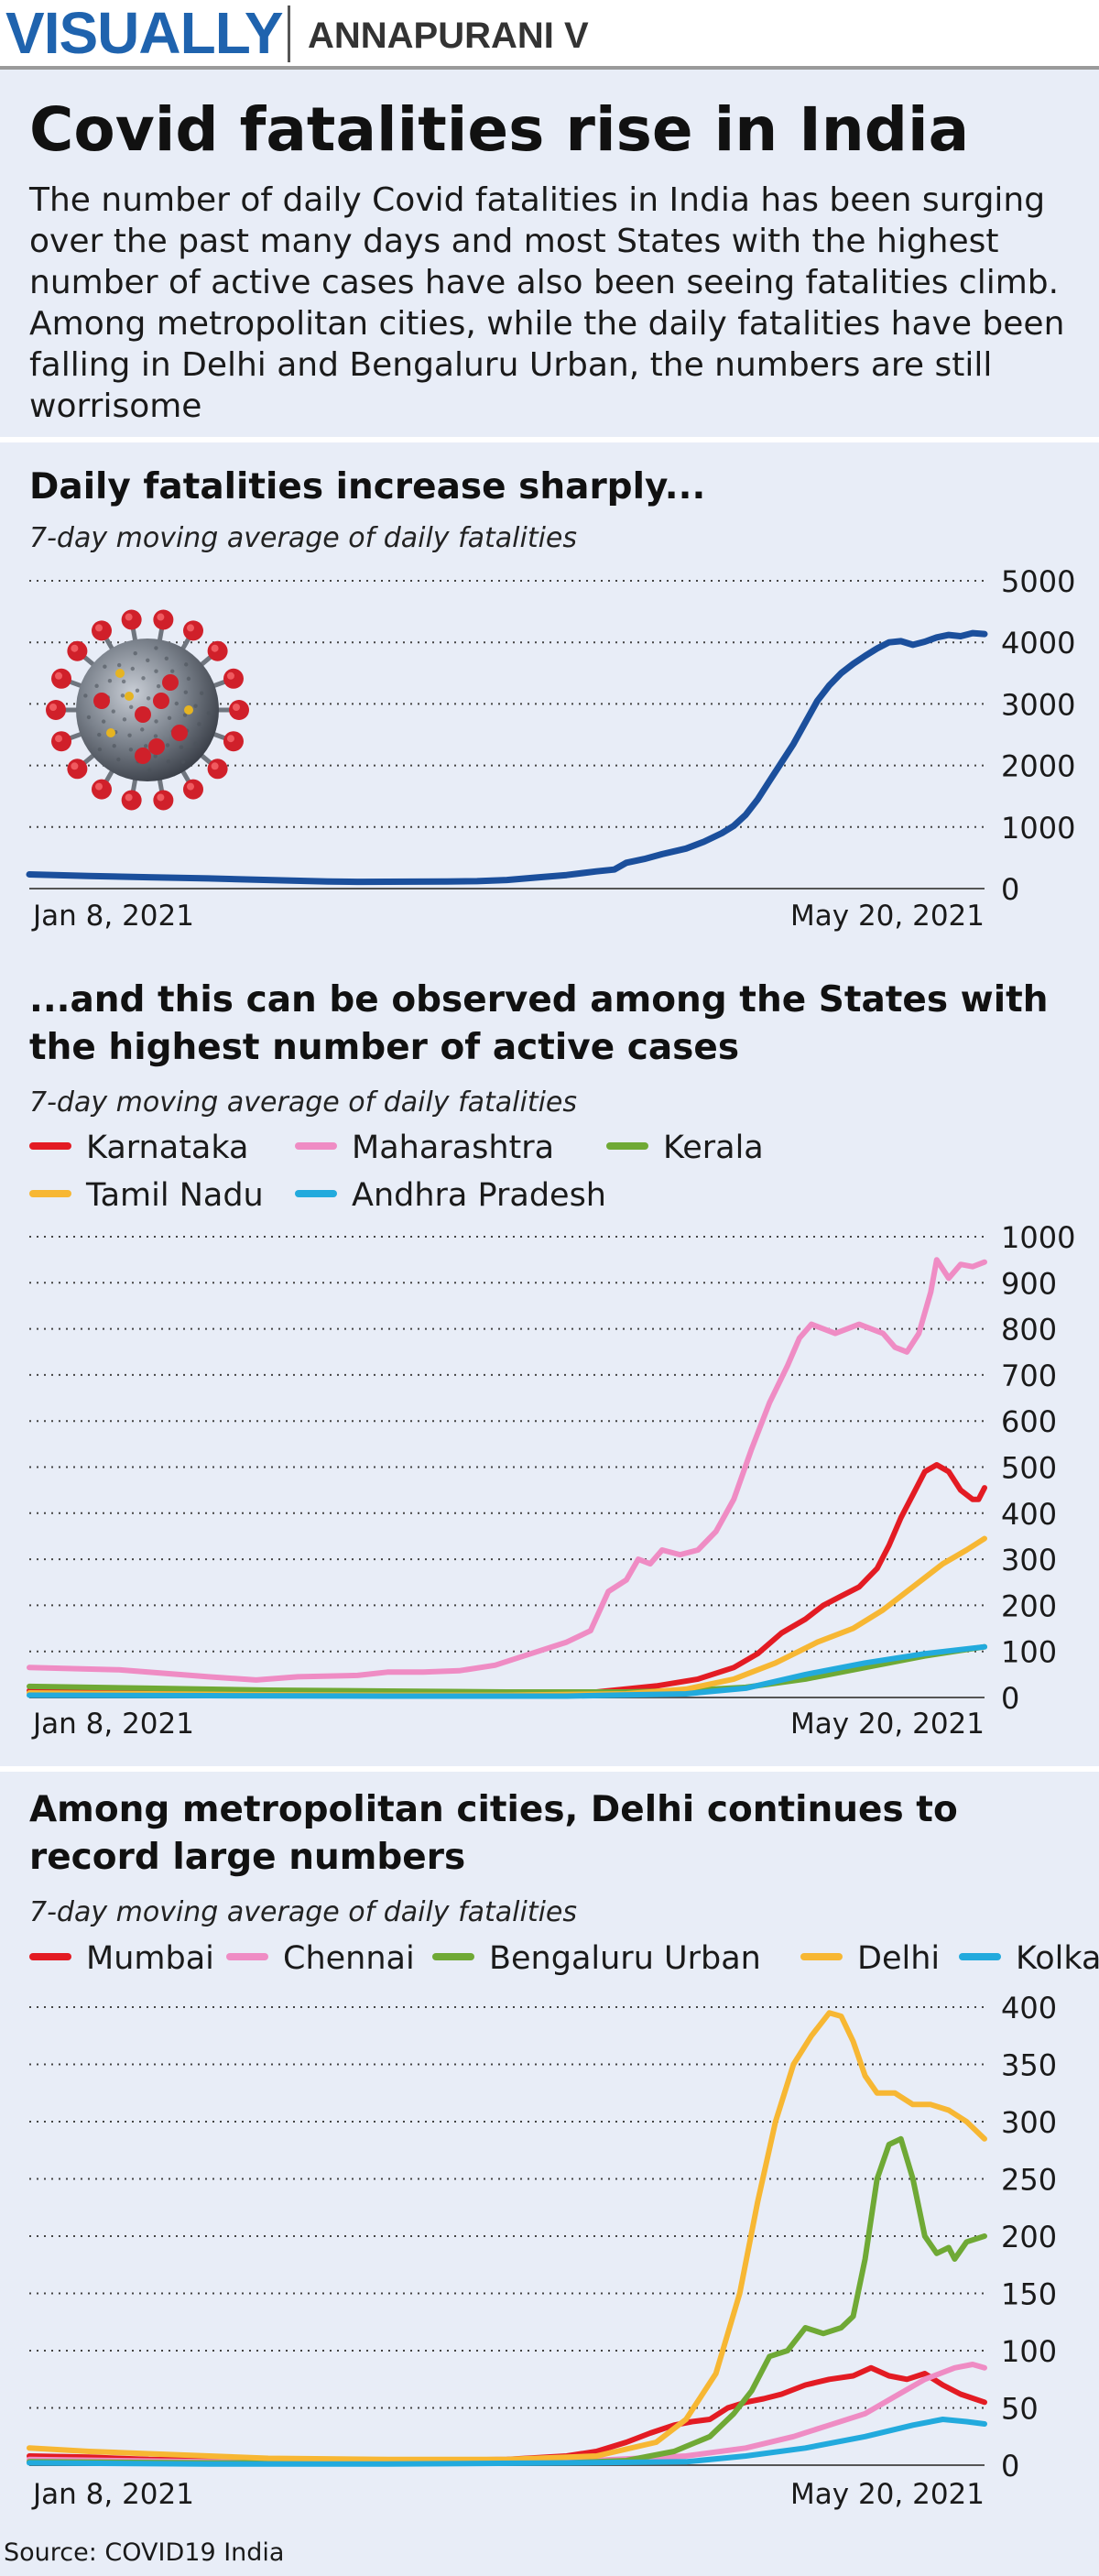  Describe the element at coordinates (507, 757) in the screenshot. I see `series-line-india` at that location.